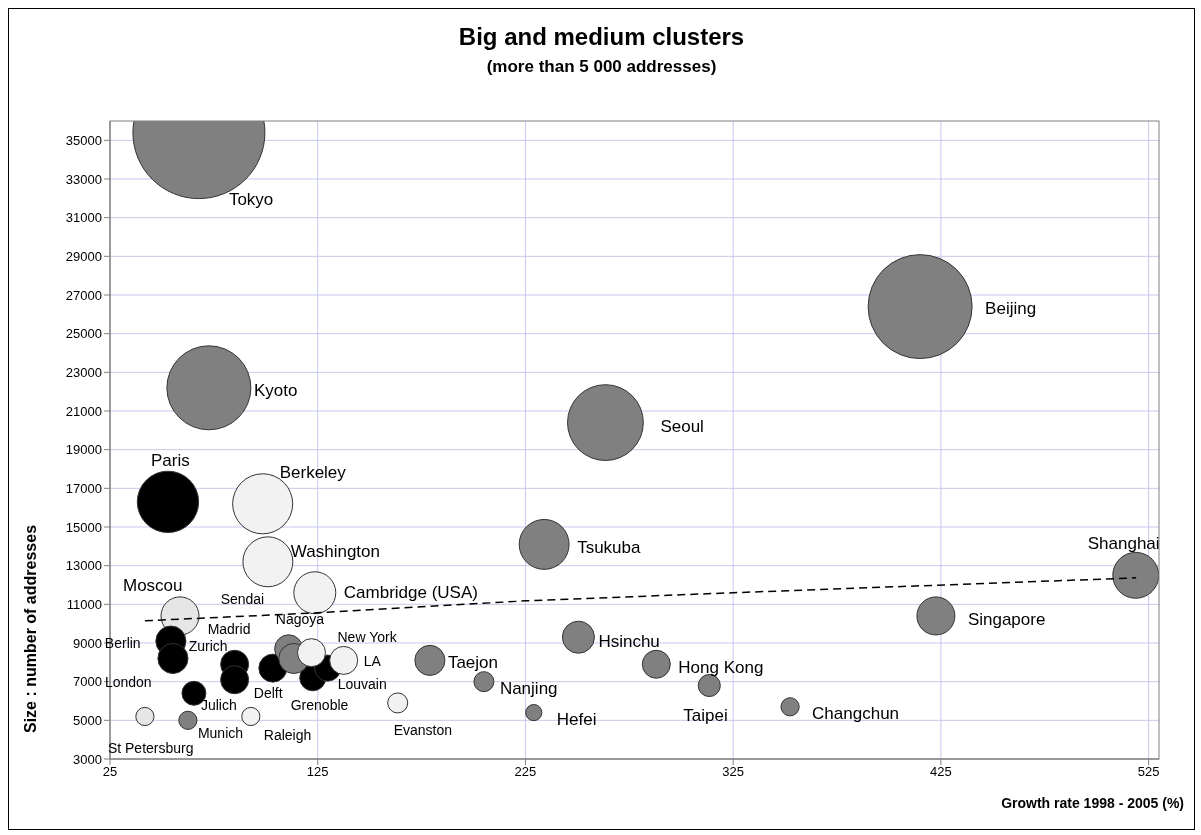  I want to click on annotation: Nagoya, so click(300, 618).